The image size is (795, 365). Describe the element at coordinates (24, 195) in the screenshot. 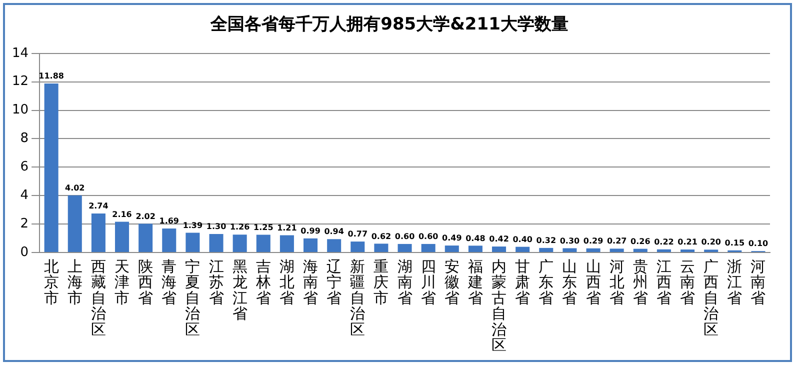

I see `y-tick-label: 4` at that location.